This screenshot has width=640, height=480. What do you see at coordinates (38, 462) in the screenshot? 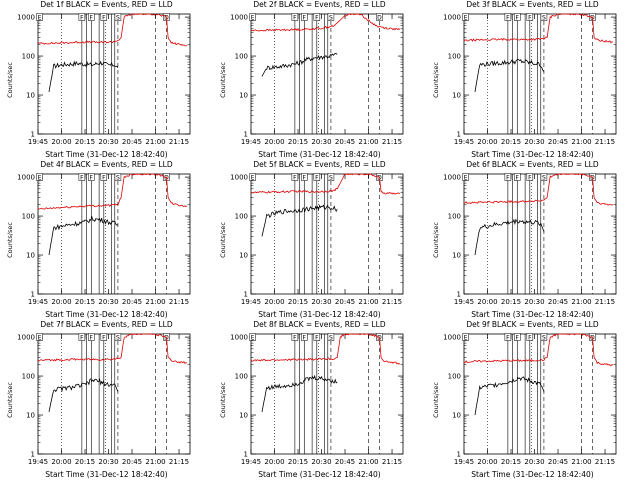
I see `x-tick-label: 19:45` at bounding box center [38, 462].